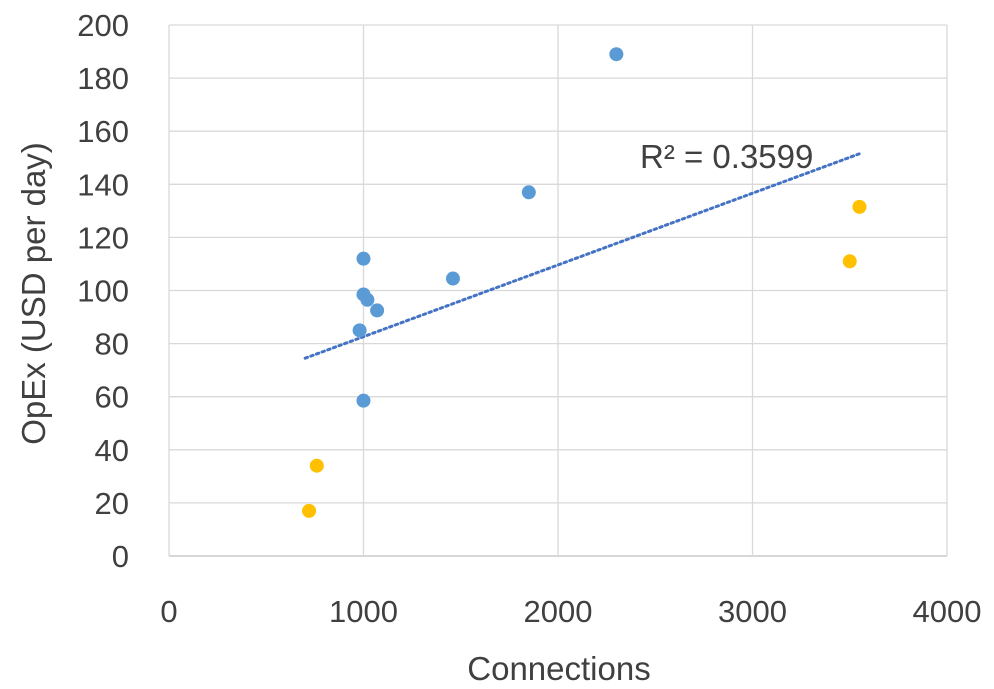  Describe the element at coordinates (752, 611) in the screenshot. I see `x-tick-label: 3000` at that location.